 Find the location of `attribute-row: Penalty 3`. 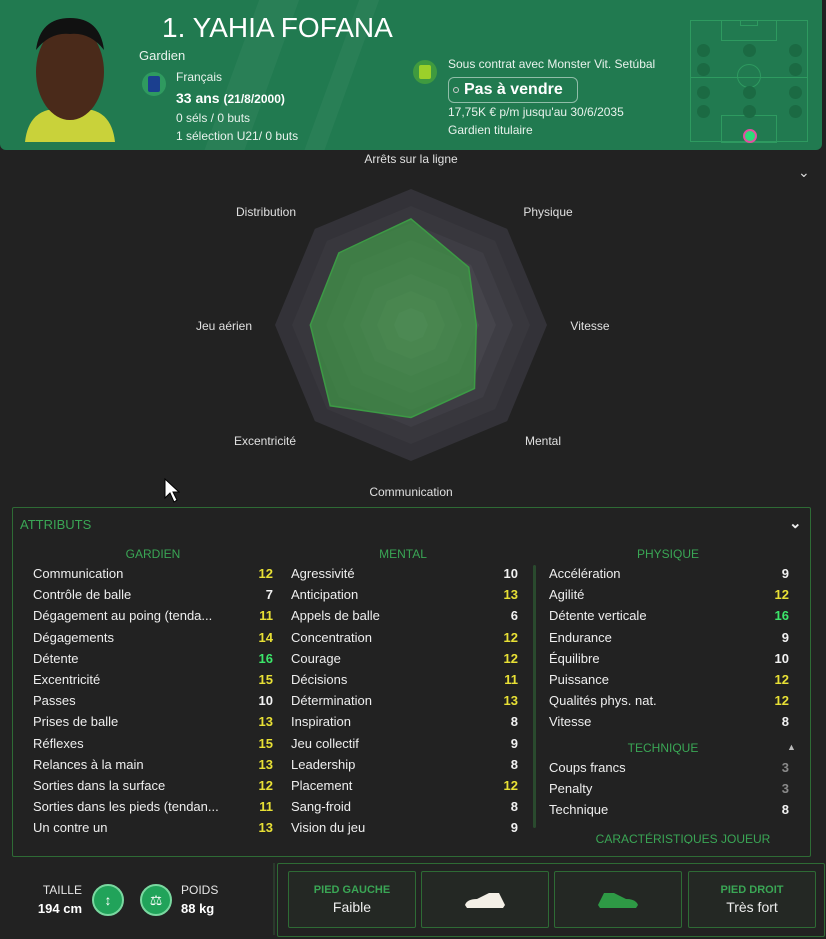

attribute-row: Penalty 3 is located at coordinates (669, 788).